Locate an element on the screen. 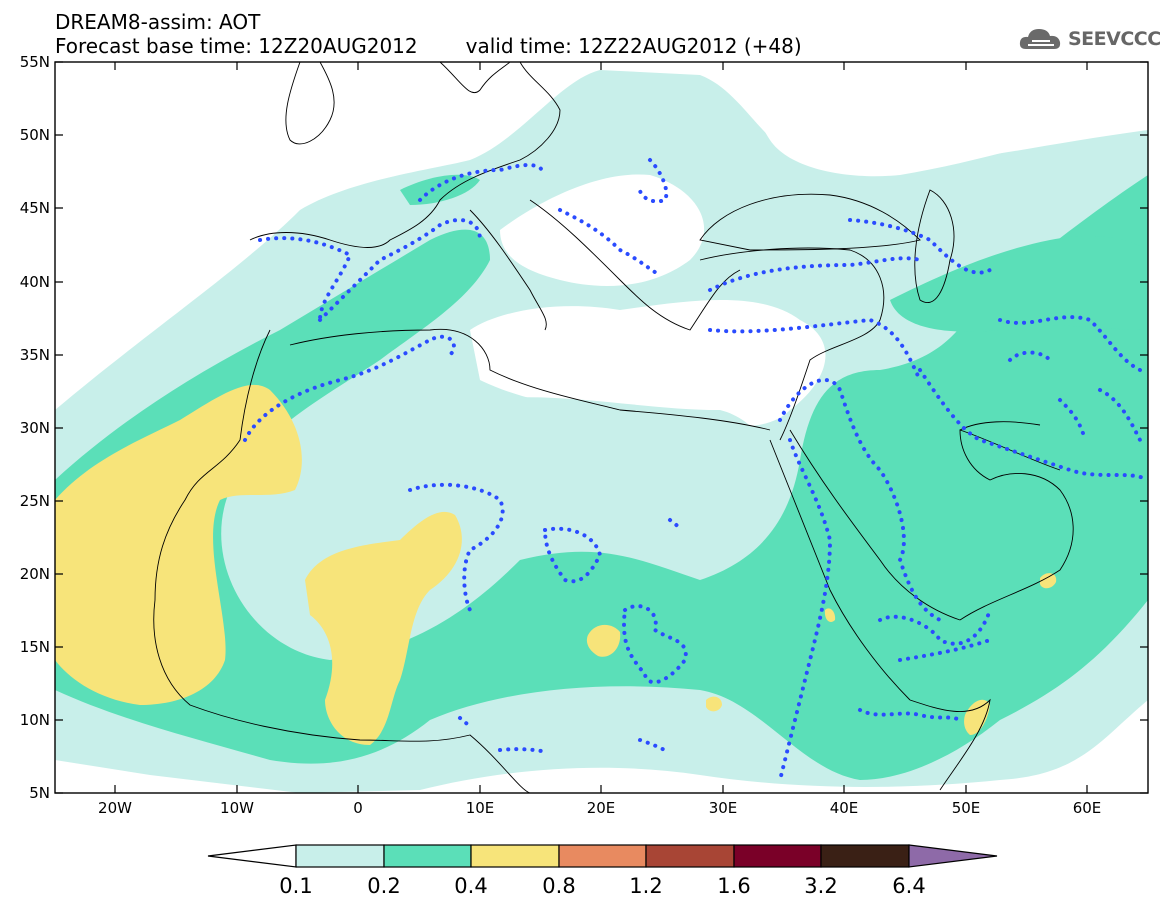 Image resolution: width=1165 pixels, height=905 pixels. coastline-turkey-levant is located at coordinates (792, 344).